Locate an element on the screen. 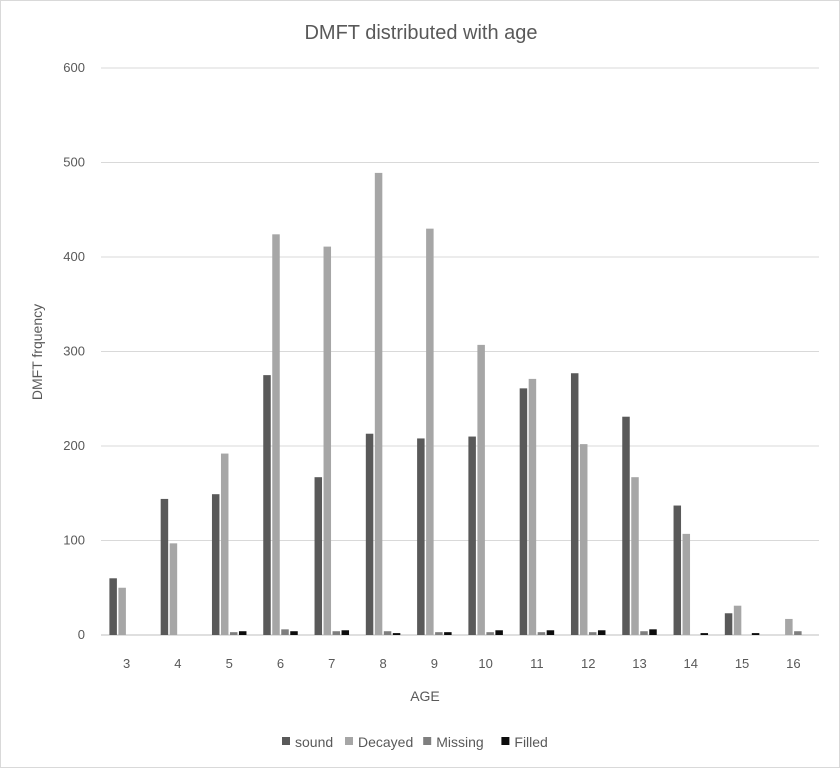 The image size is (840, 768). x-tick-label: 13 is located at coordinates (639, 663).